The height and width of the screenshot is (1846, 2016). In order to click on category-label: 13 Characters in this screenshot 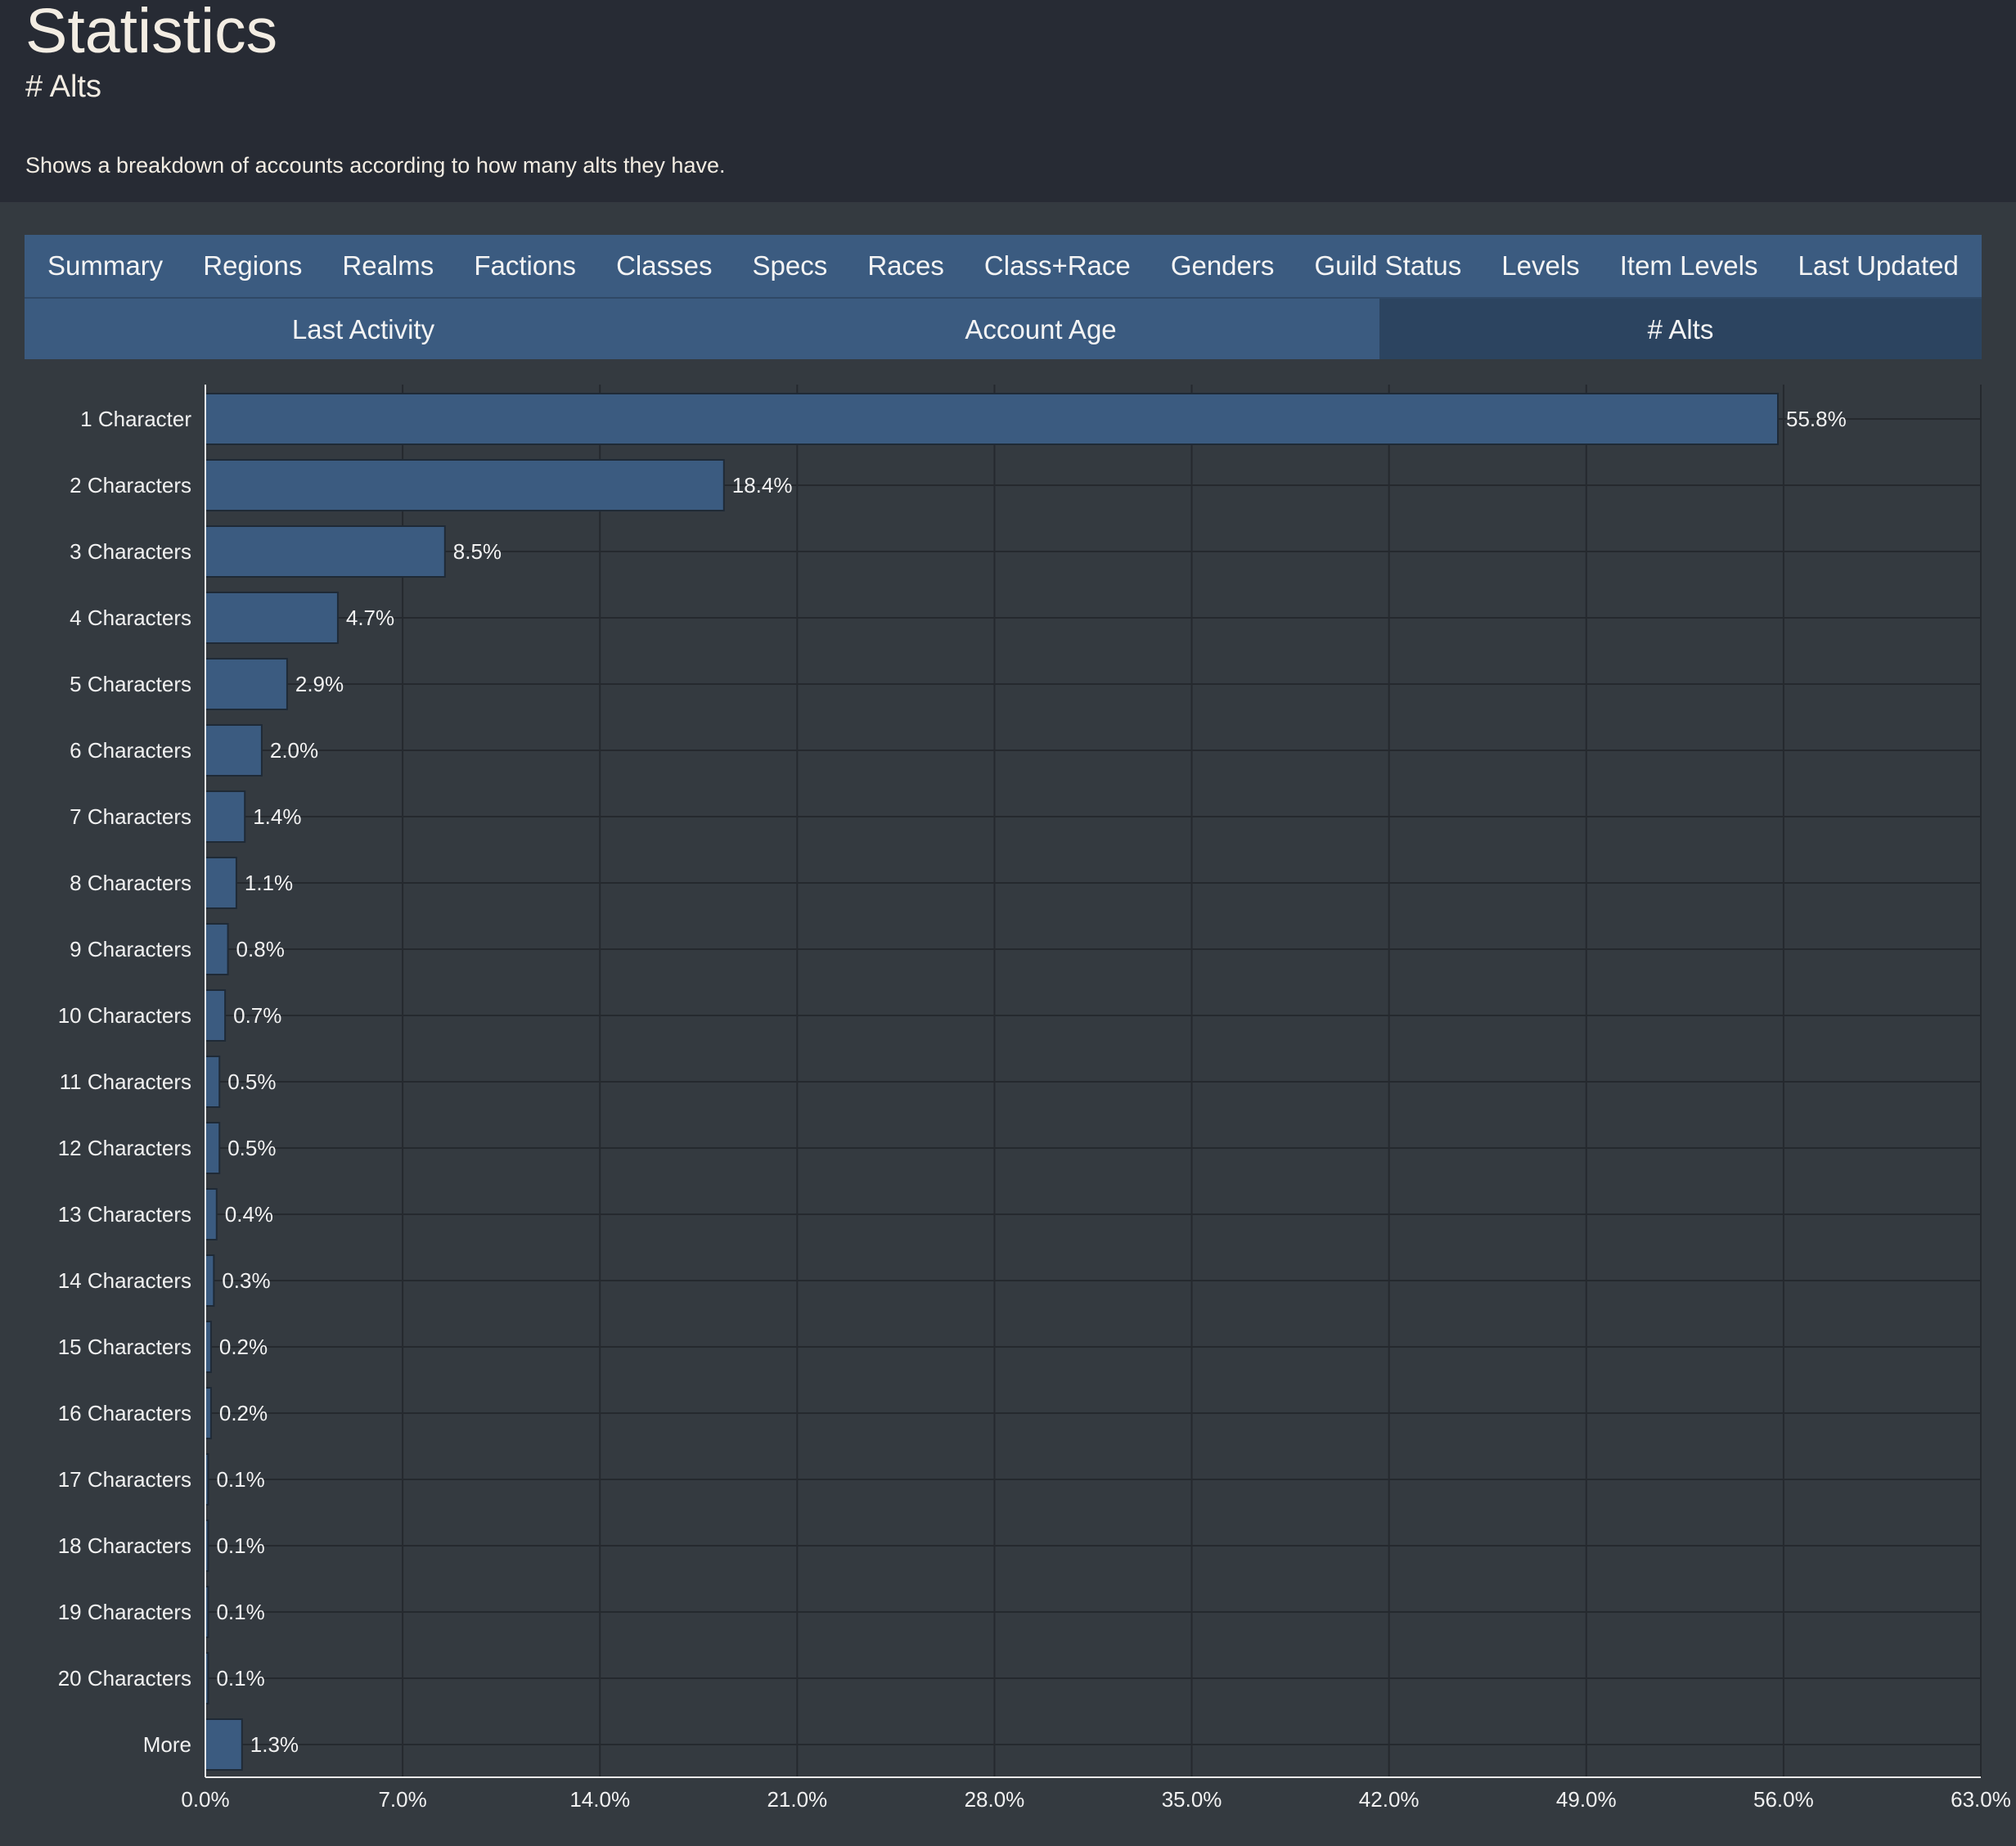, I will do `click(125, 1215)`.